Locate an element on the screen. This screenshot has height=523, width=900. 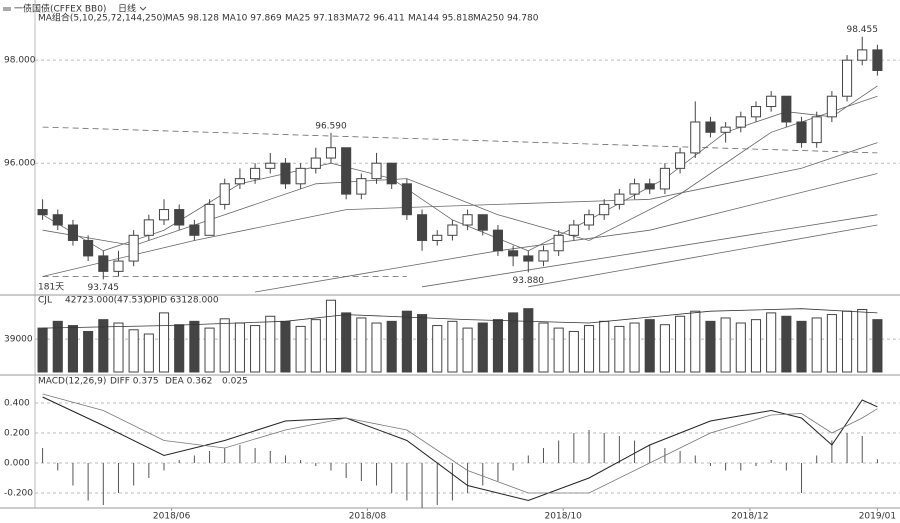
x-tick-label: 2019/01 is located at coordinates (877, 517).